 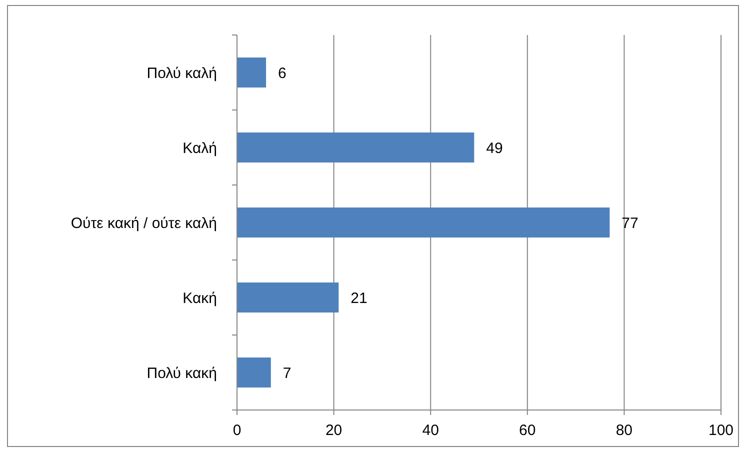 What do you see at coordinates (199, 148) in the screenshot?
I see `y-tick-label: Καλή` at bounding box center [199, 148].